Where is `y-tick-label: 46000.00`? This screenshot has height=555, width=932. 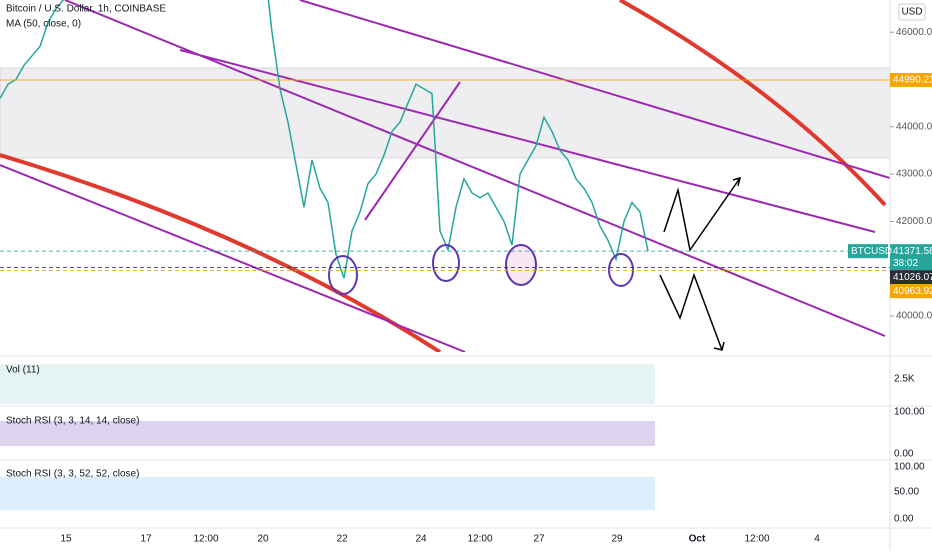
y-tick-label: 46000.00 is located at coordinates (914, 32).